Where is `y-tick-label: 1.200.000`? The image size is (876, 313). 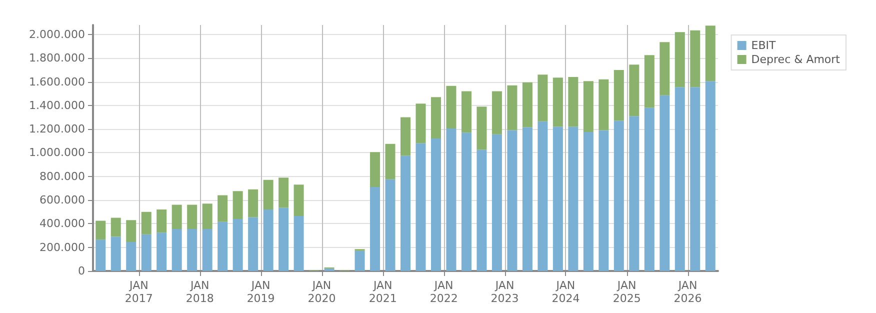
y-tick-label: 1.200.000 is located at coordinates (57, 129).